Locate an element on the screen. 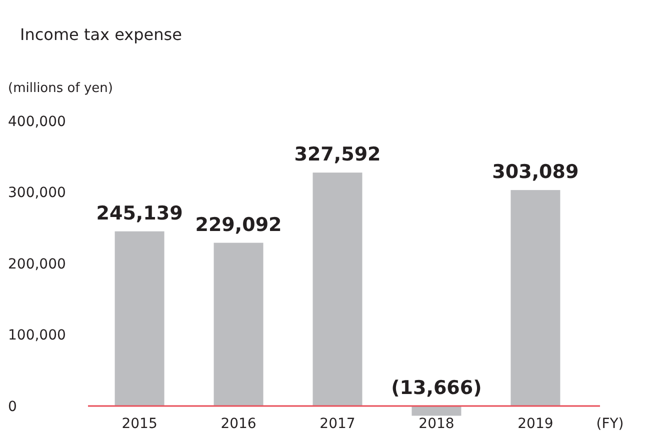  x-tick-label: 2019 is located at coordinates (536, 424).